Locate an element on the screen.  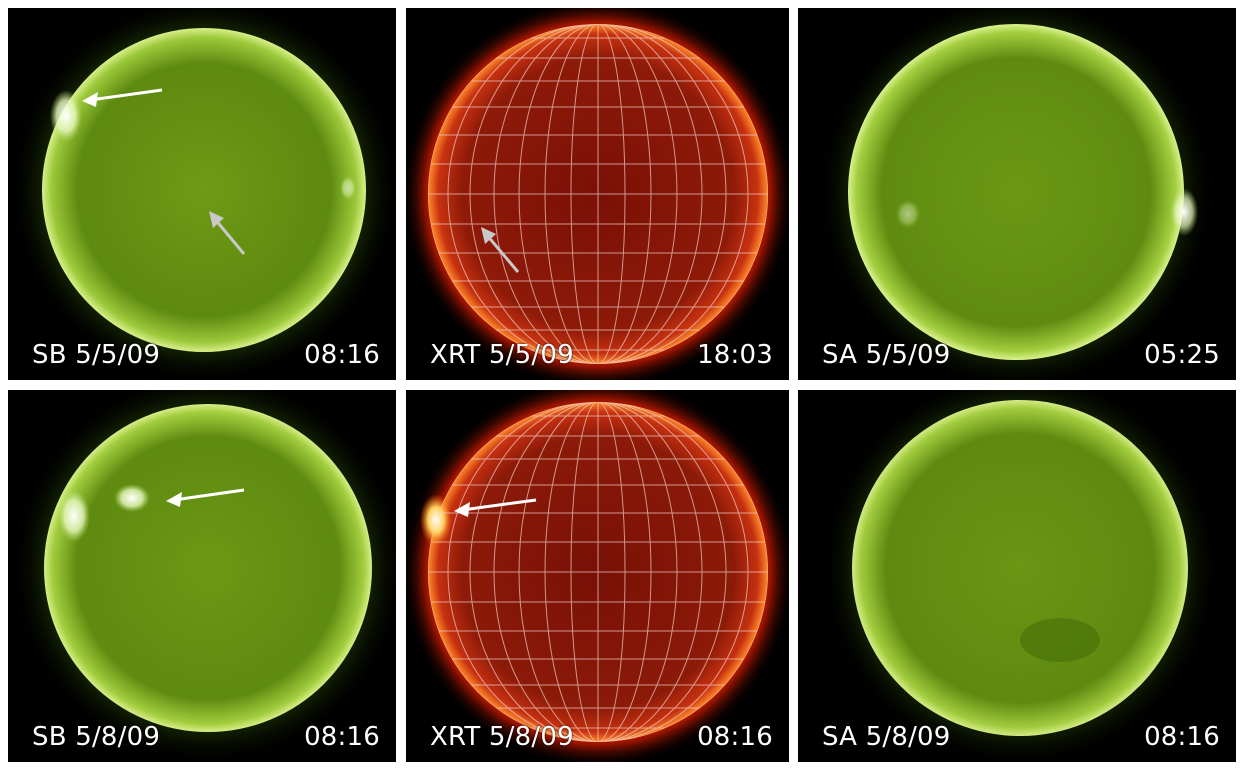
panel-label-left: XRT 5/5/09 is located at coordinates (502, 355).